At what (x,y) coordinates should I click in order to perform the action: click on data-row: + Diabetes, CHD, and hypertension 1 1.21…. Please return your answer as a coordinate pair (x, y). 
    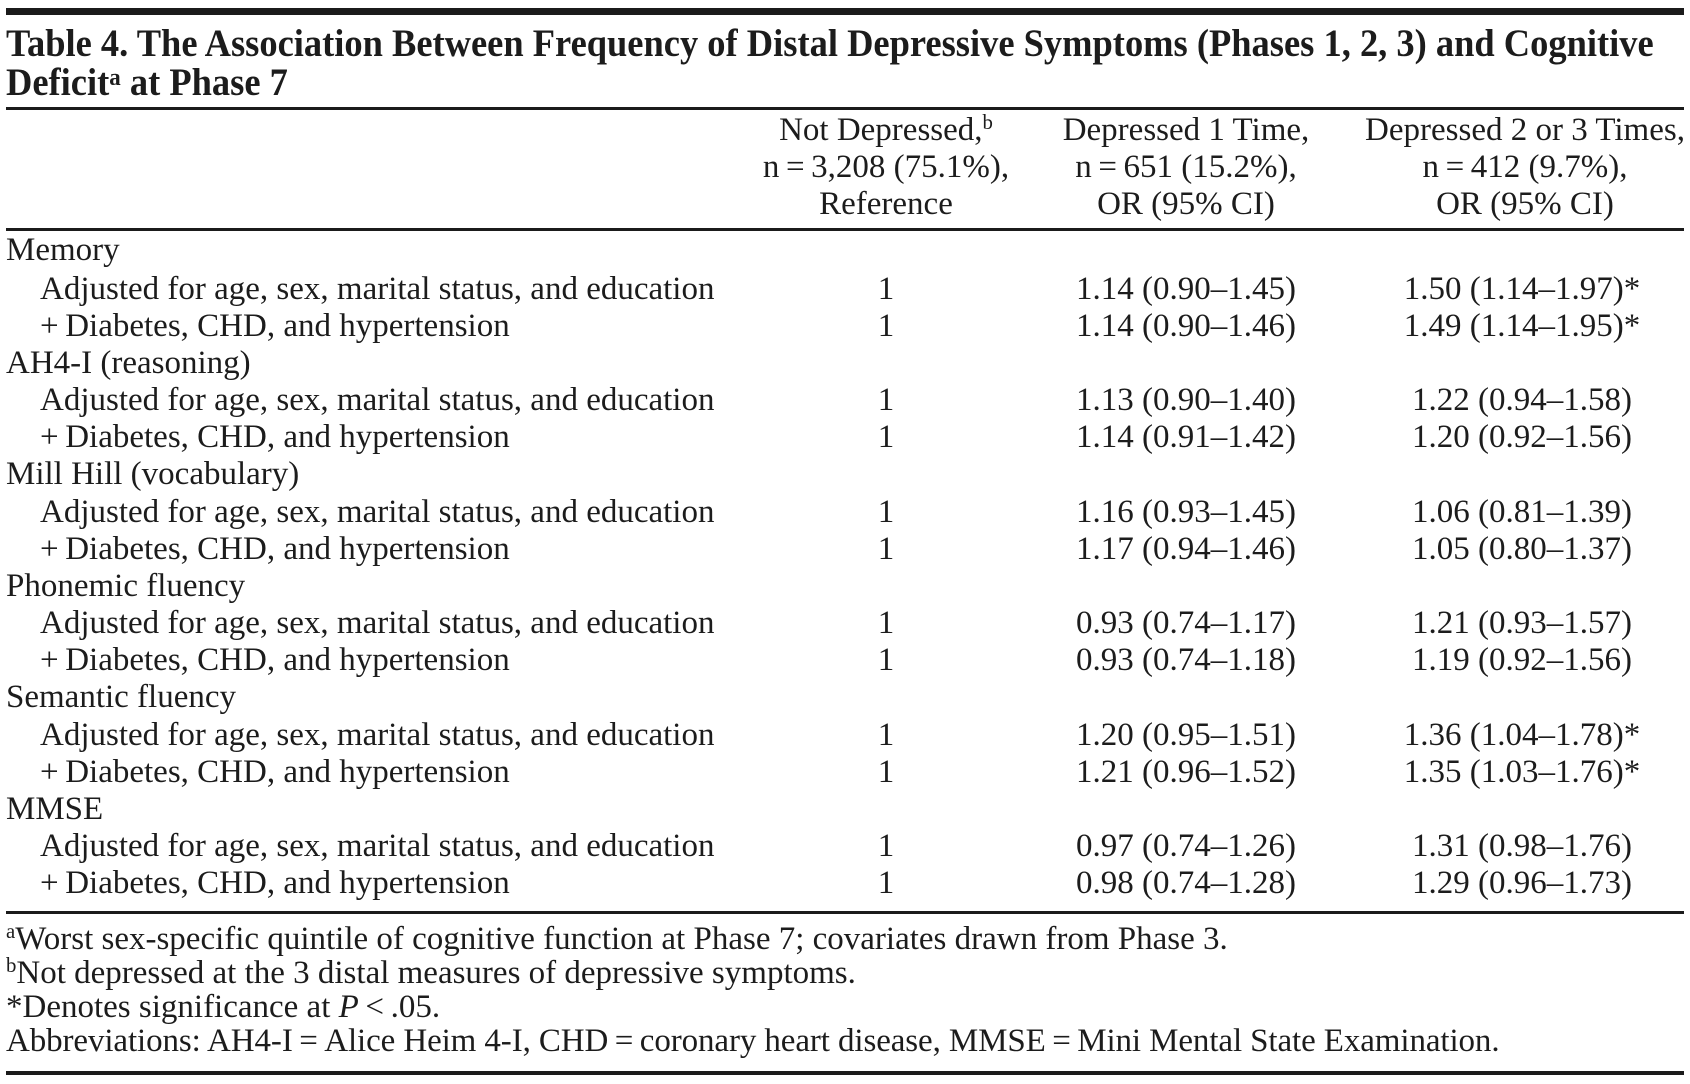
    Looking at the image, I should click on (848, 772).